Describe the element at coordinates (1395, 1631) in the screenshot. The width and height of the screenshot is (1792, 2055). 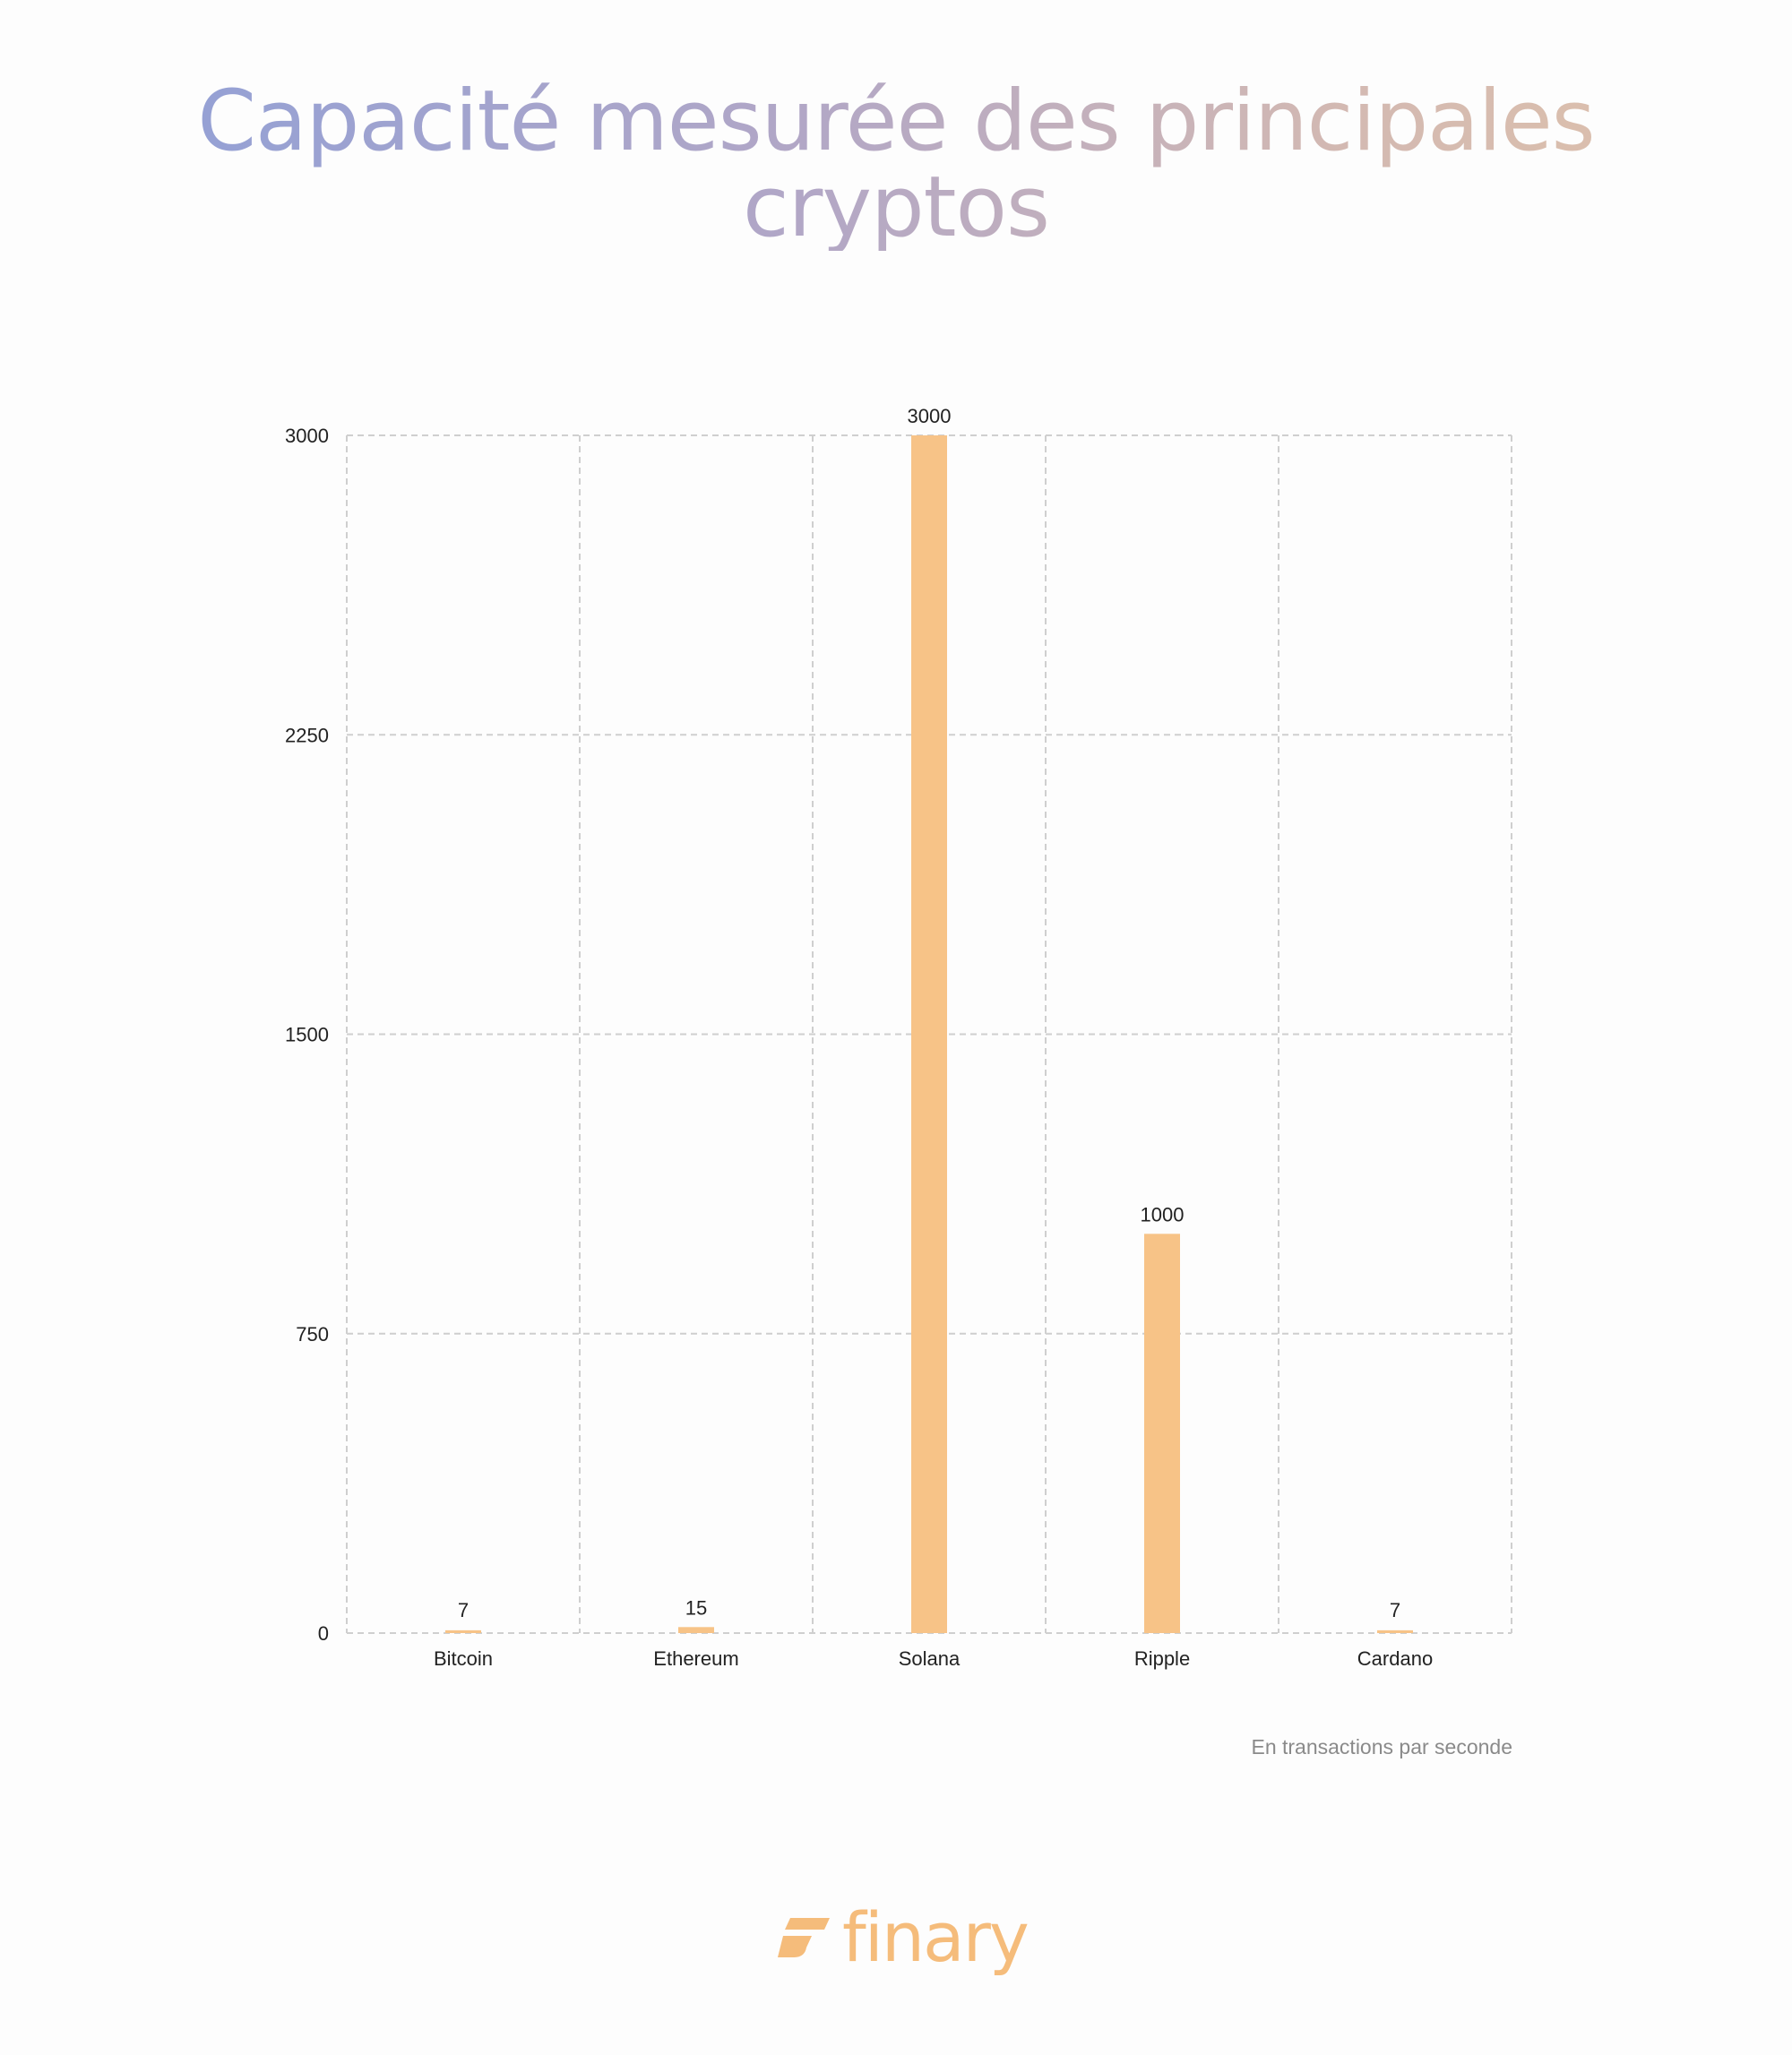
I see `bar-cardano` at that location.